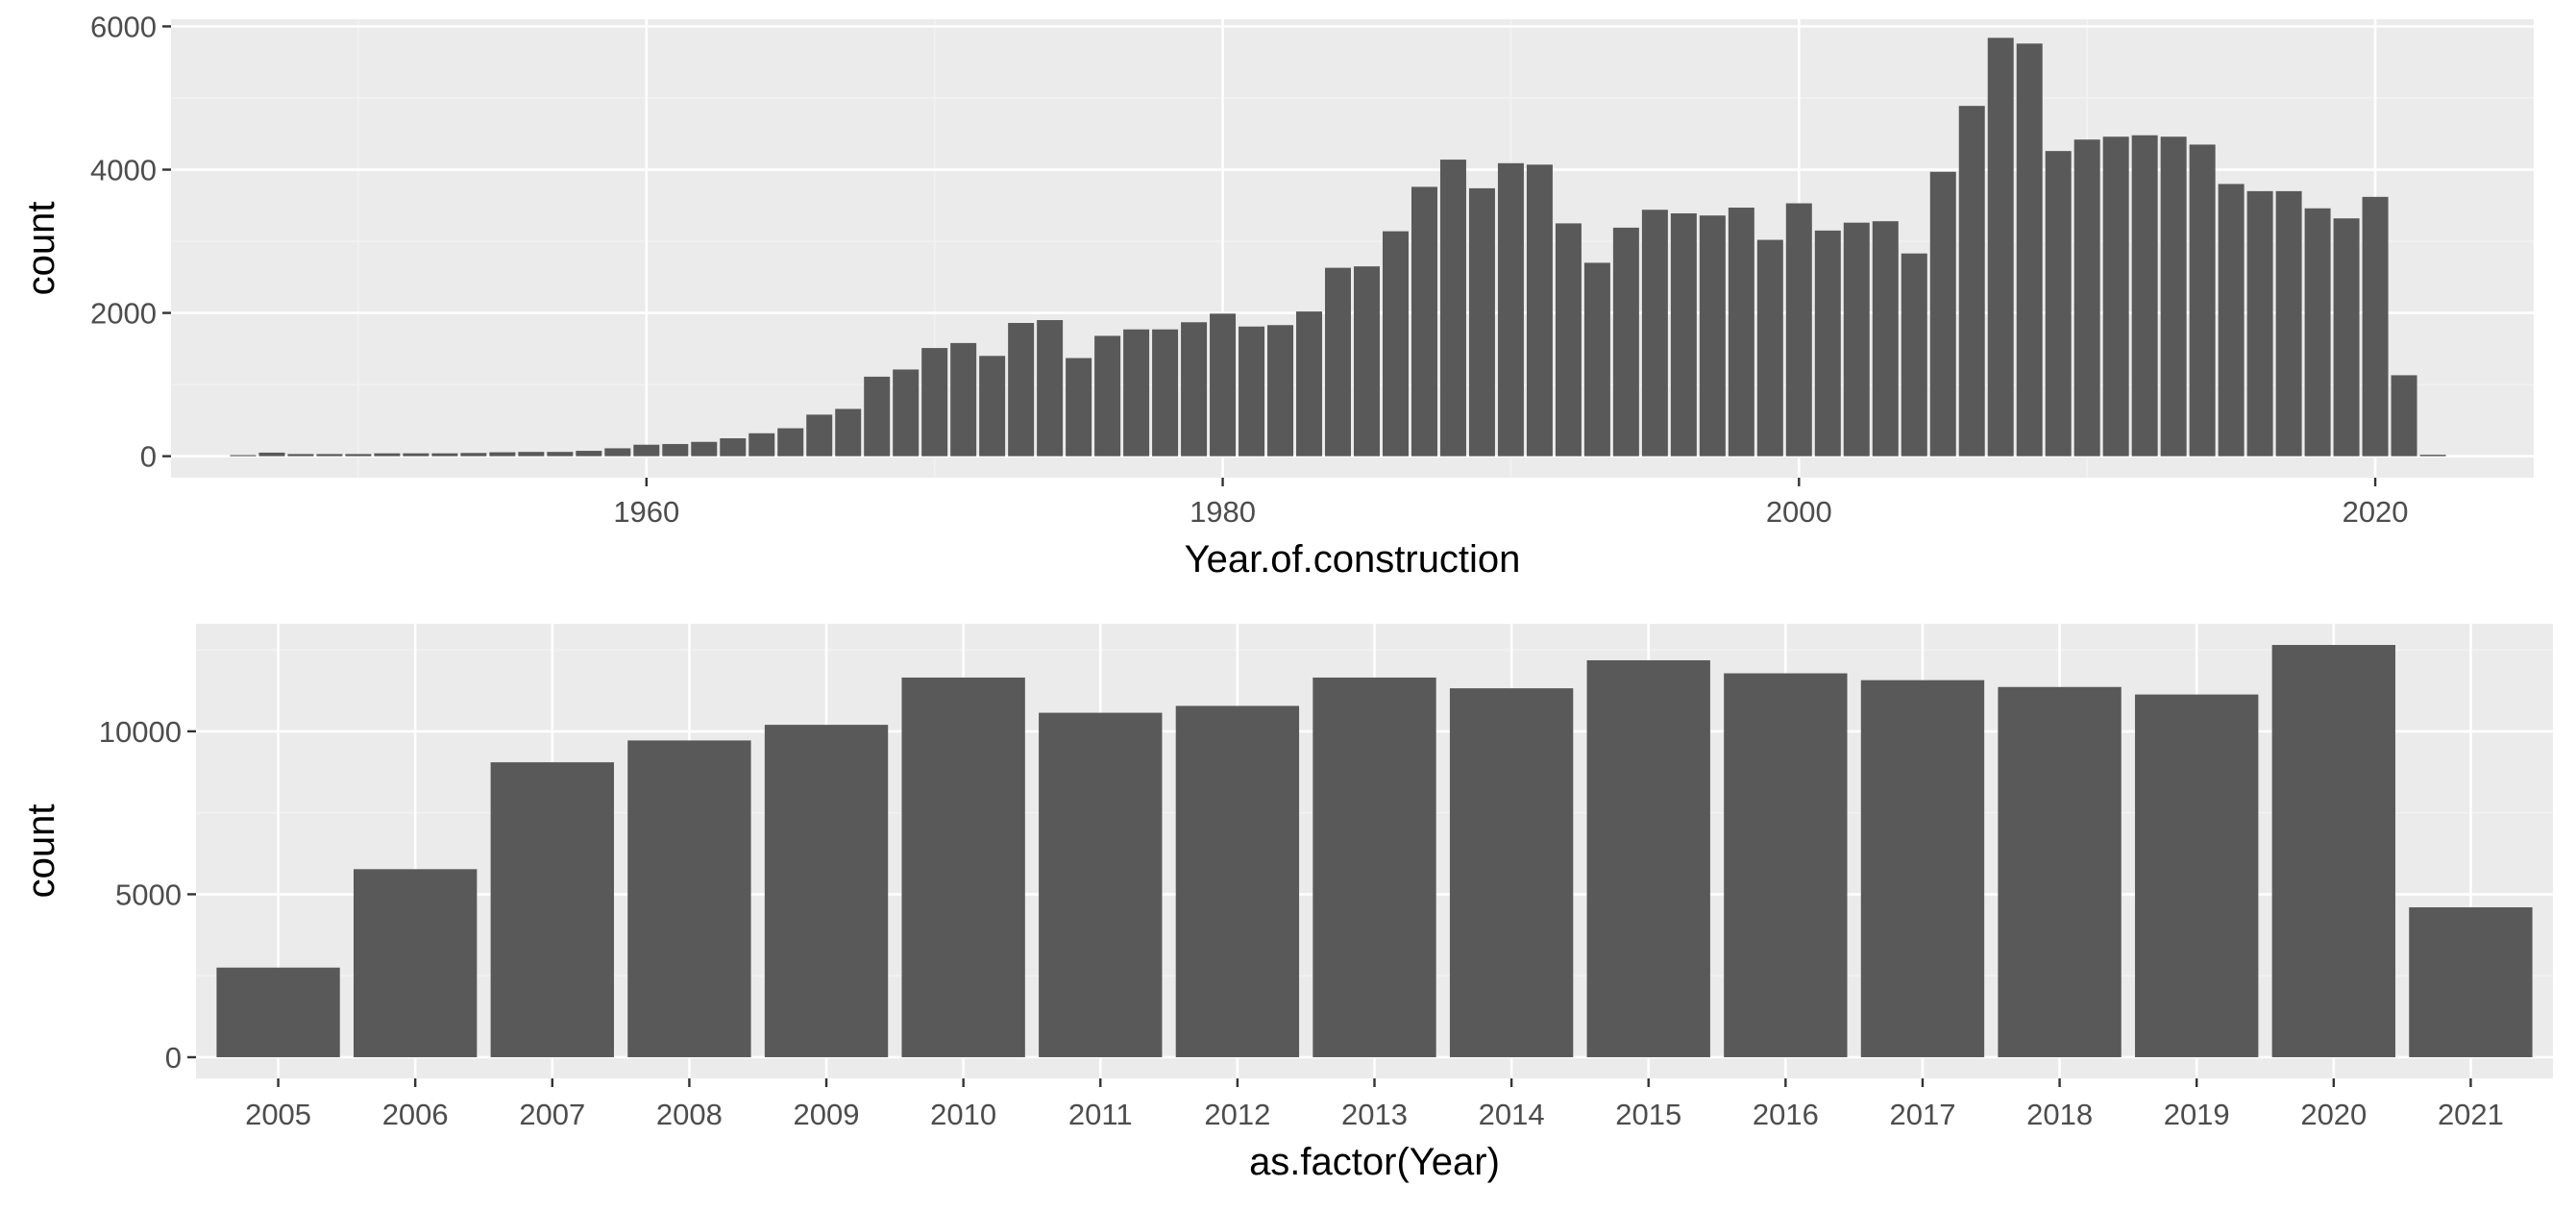  I want to click on chart-2-xtick-label: 2008, so click(689, 1114).